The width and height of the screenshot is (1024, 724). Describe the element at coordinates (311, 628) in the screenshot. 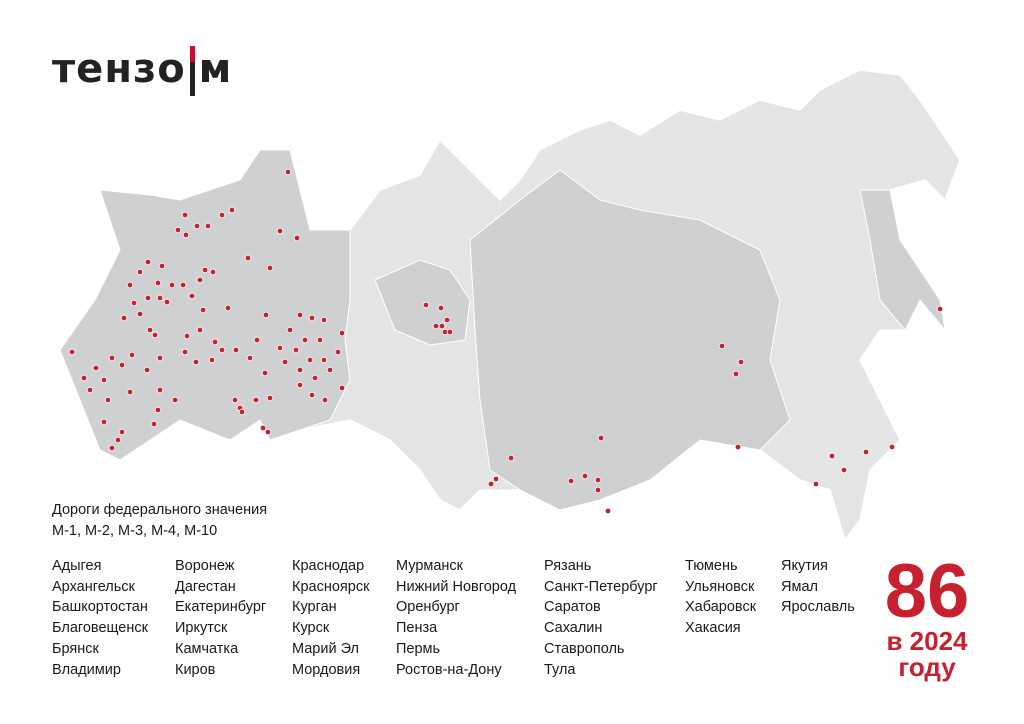

I see `region-name: Курск` at that location.